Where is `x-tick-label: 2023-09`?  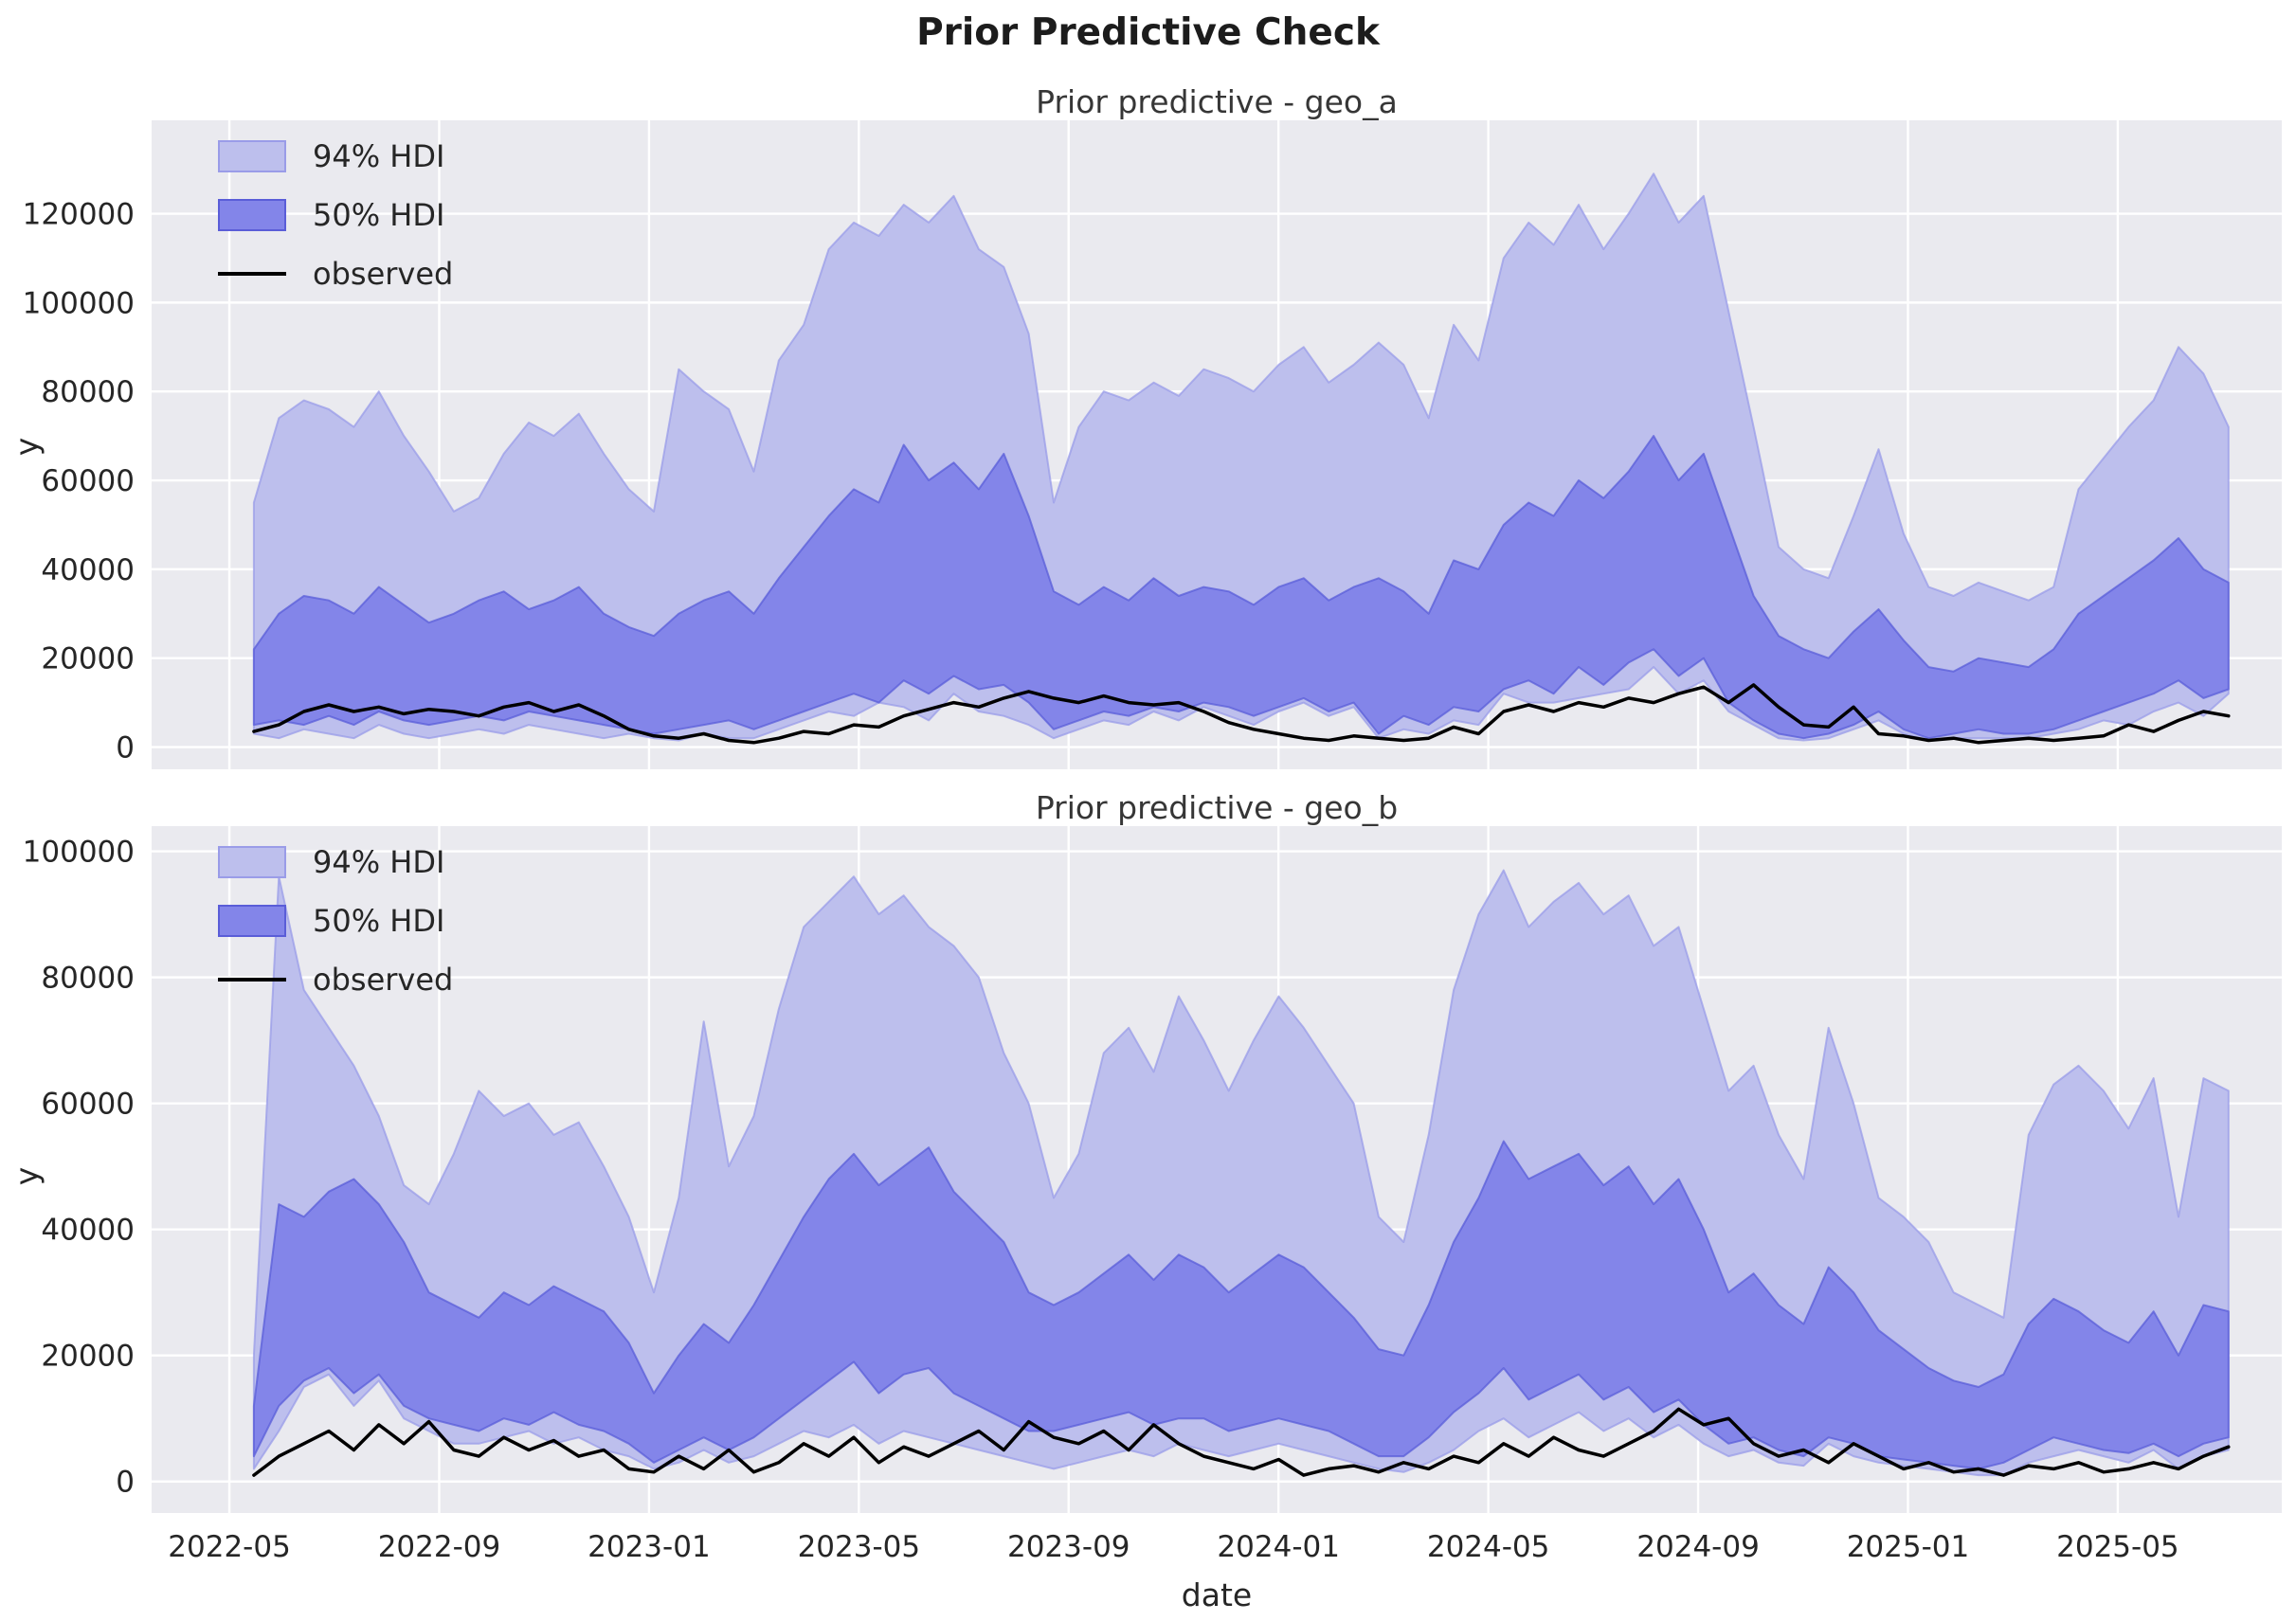
x-tick-label: 2023-09 is located at coordinates (1068, 1547).